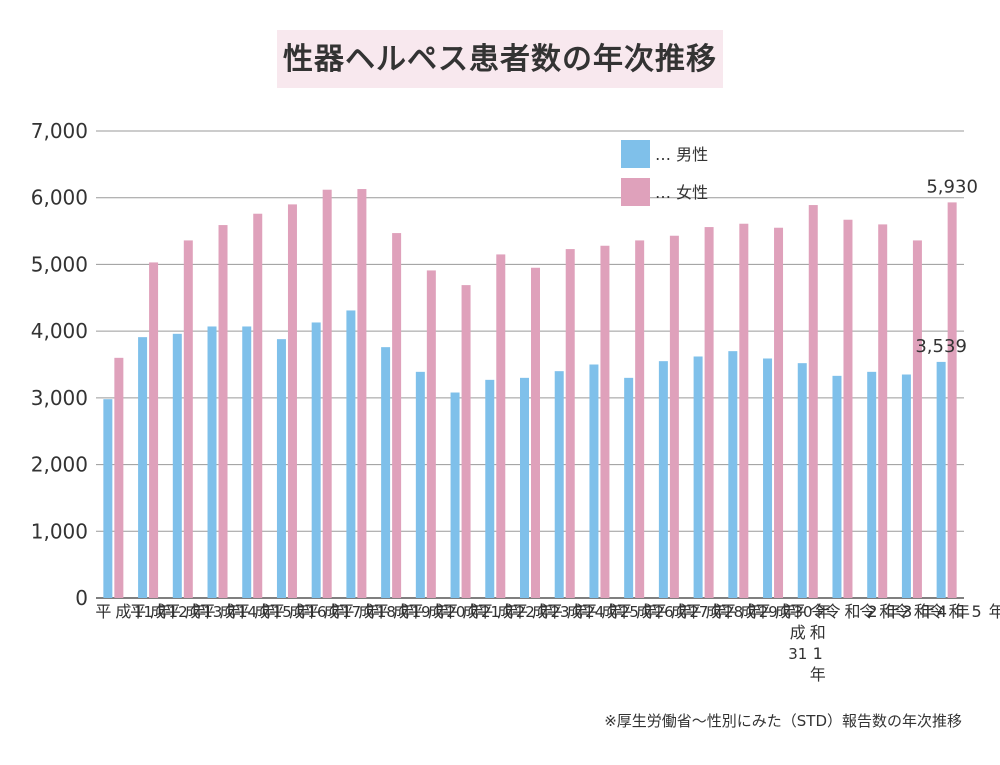 The width and height of the screenshot is (1000, 765). I want to click on x-tick-label: 15, so click(282, 612).